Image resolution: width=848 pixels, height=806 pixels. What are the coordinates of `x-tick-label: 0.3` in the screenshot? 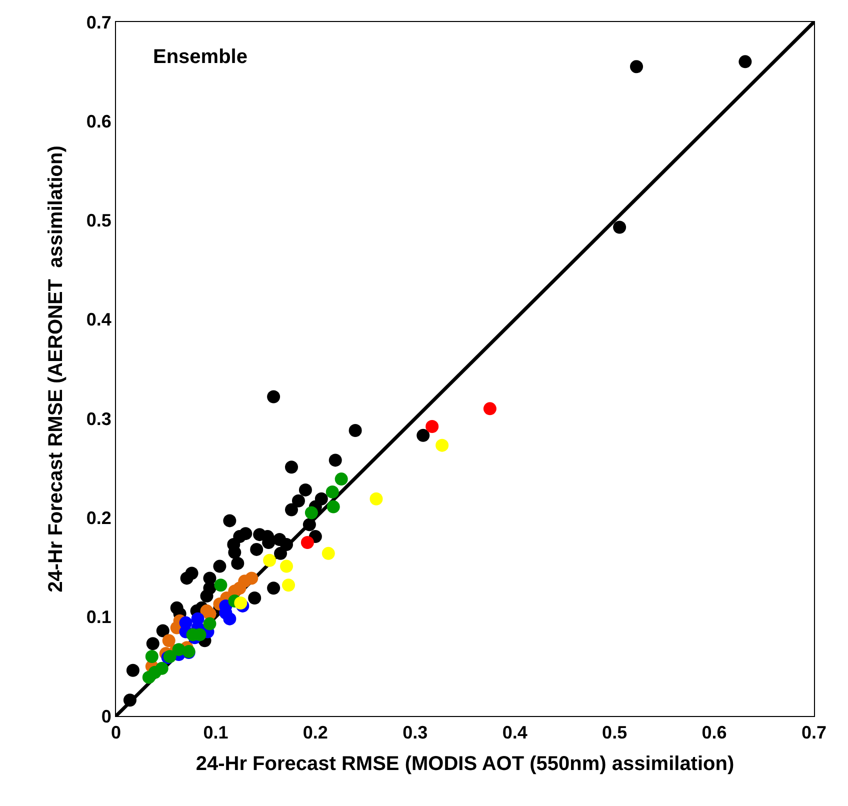 It's located at (415, 732).